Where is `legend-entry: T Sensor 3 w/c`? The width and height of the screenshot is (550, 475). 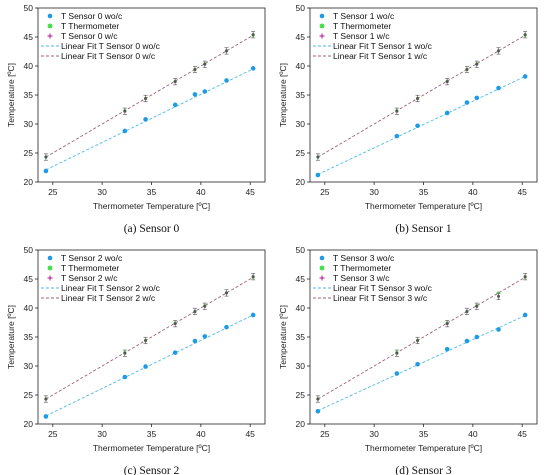
legend-entry: T Sensor 3 w/c is located at coordinates (361, 278).